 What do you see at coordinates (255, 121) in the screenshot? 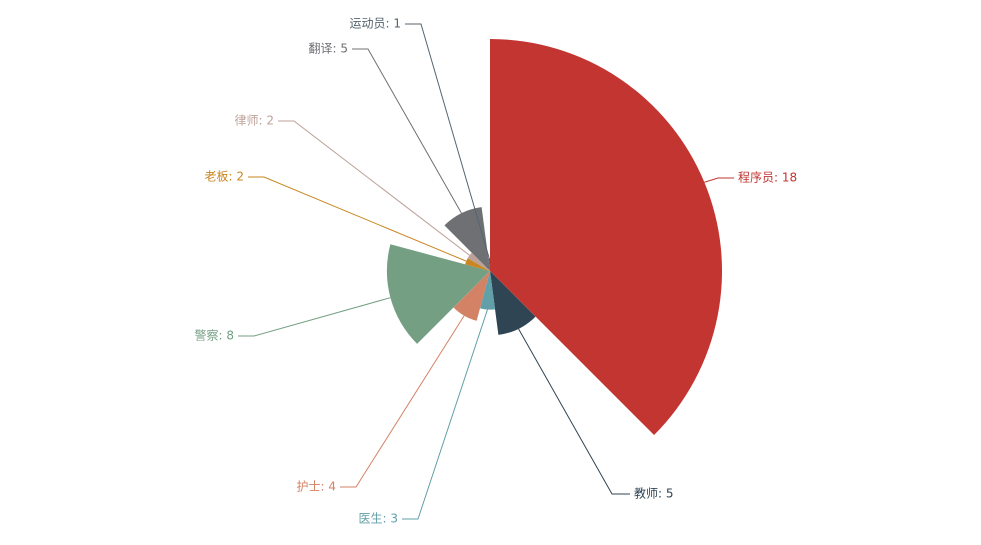
I see `slice-label-6: 律师: 2` at bounding box center [255, 121].